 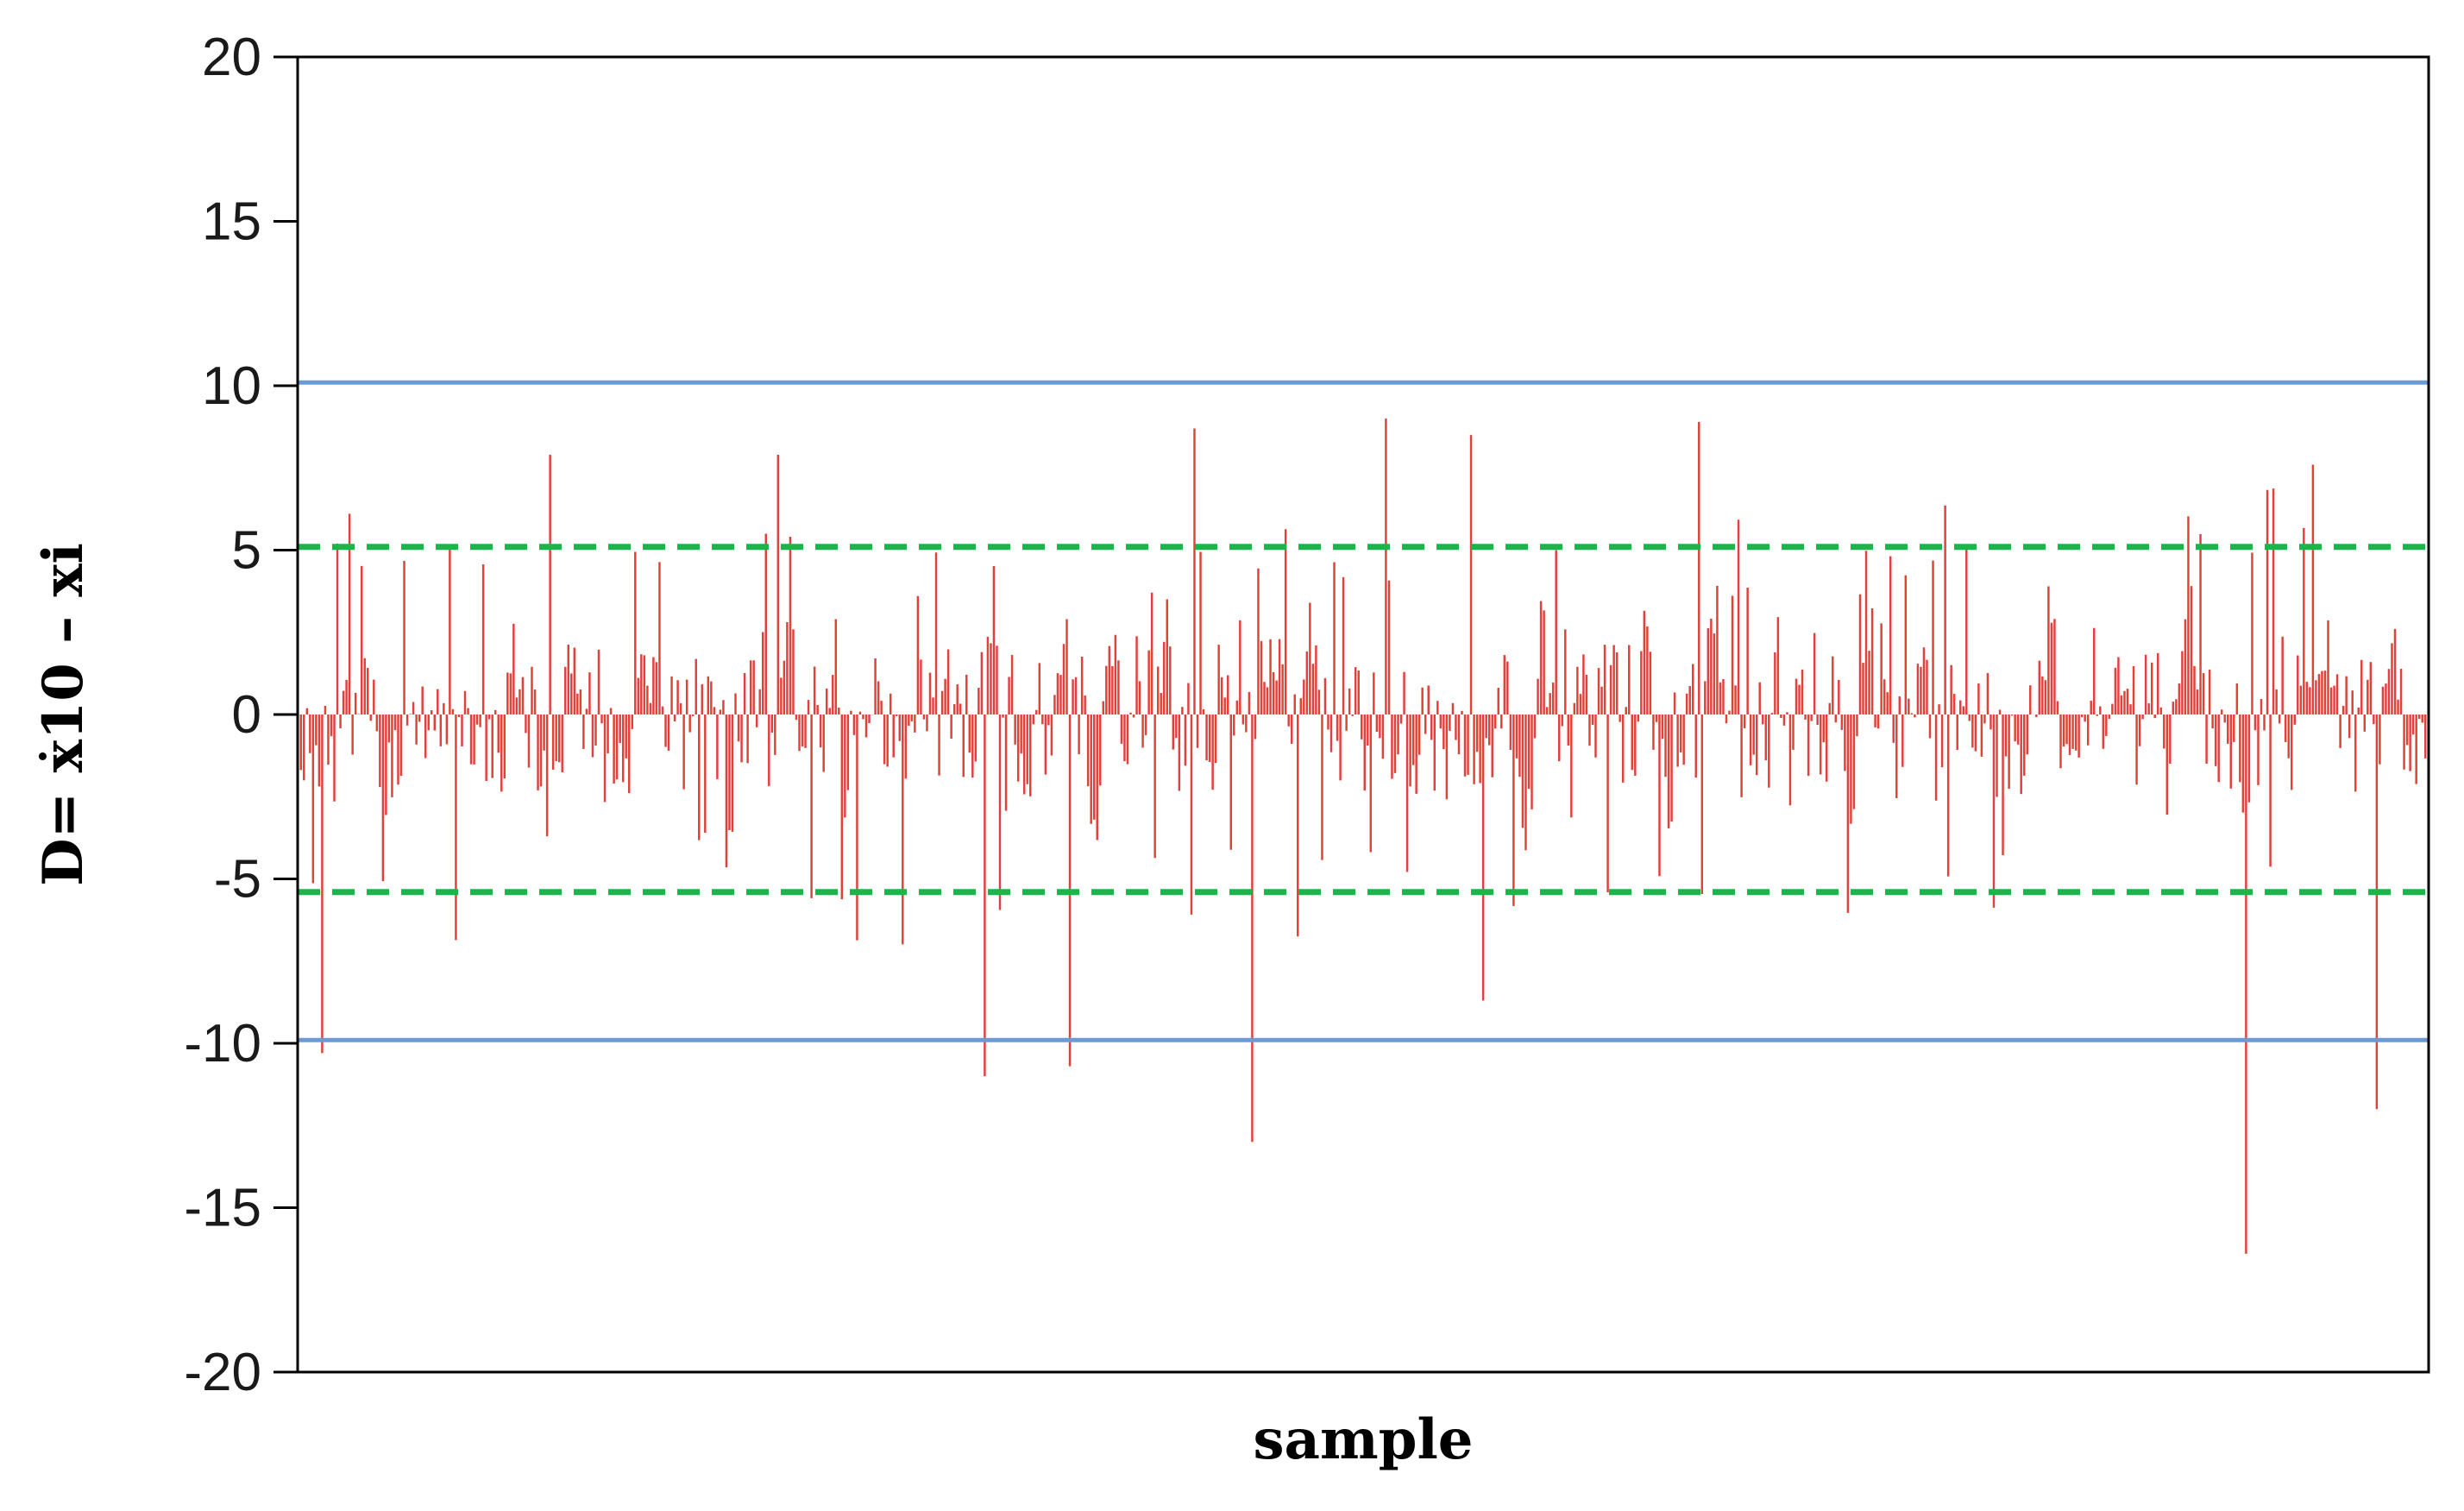 I want to click on y-tick-label: -5, so click(x=238, y=880).